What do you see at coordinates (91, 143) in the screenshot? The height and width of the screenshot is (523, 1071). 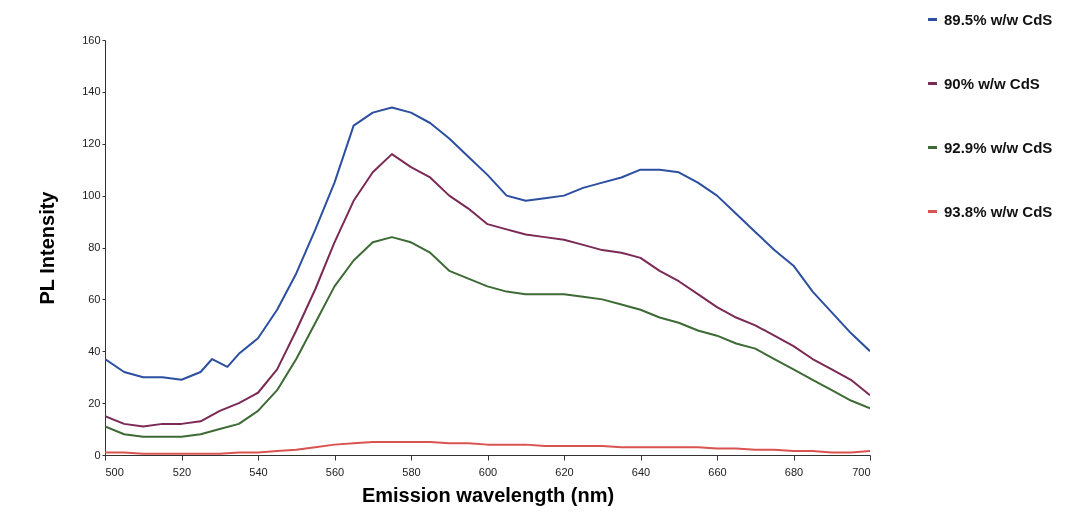 I see `y-tick-label: 120` at bounding box center [91, 143].